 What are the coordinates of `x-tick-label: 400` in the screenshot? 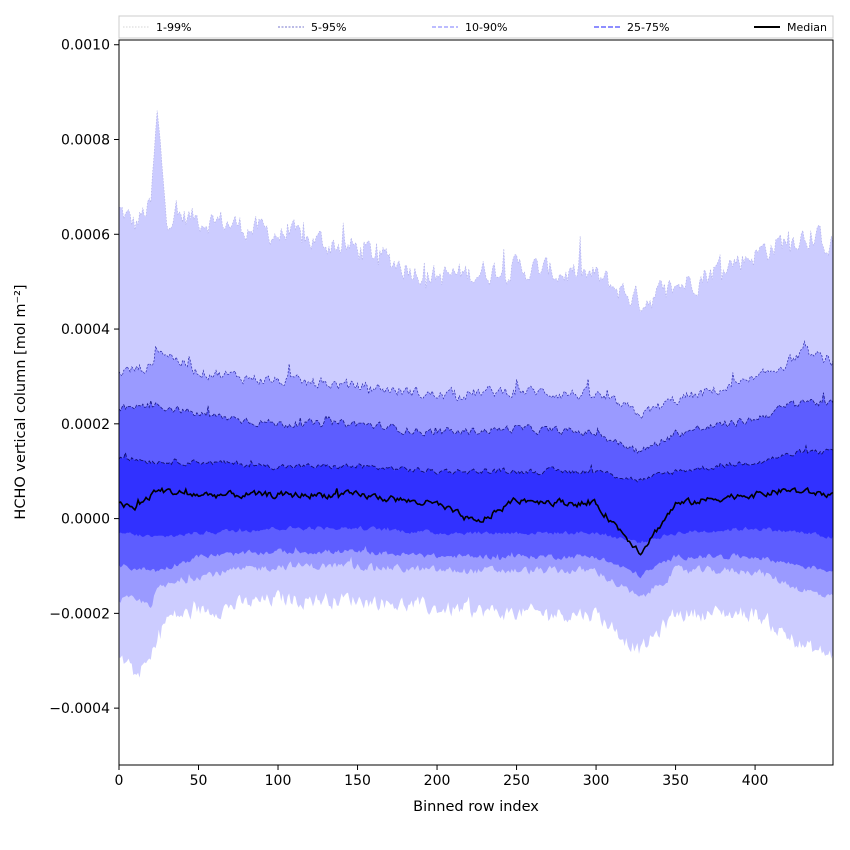 It's located at (755, 781).